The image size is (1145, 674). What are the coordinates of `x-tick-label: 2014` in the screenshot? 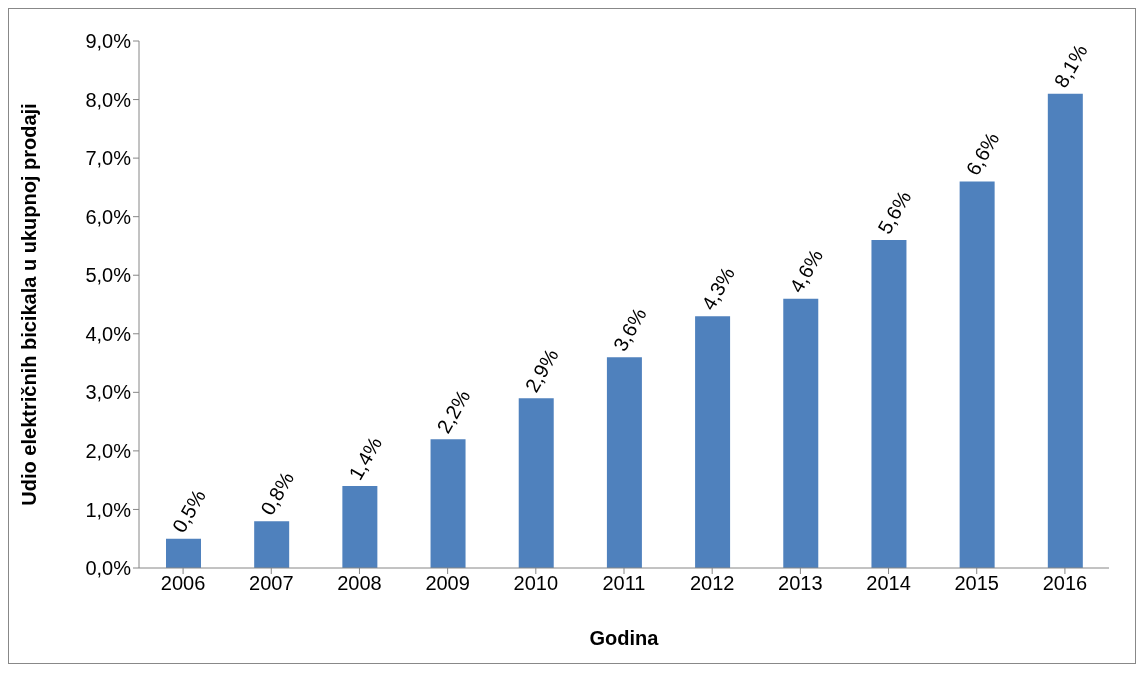 It's located at (888, 583).